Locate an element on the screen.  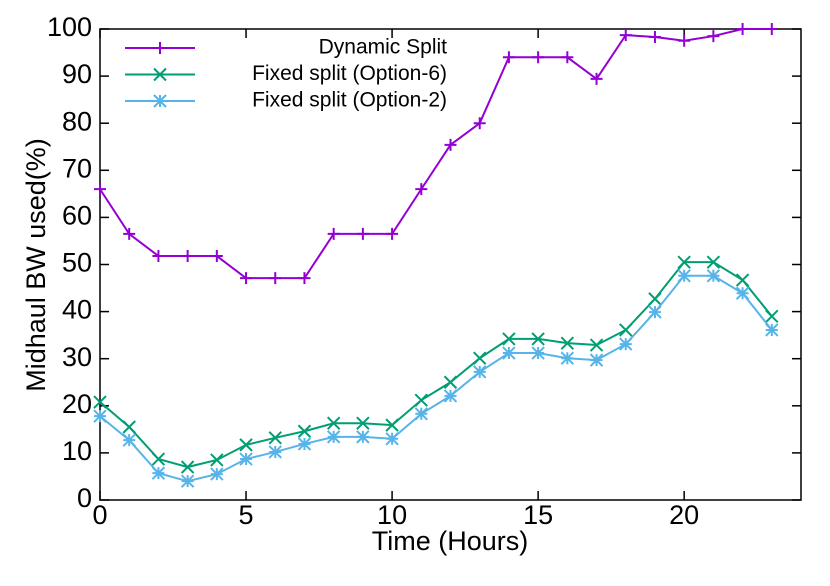
y-tick-label: 60 is located at coordinates (77, 216).